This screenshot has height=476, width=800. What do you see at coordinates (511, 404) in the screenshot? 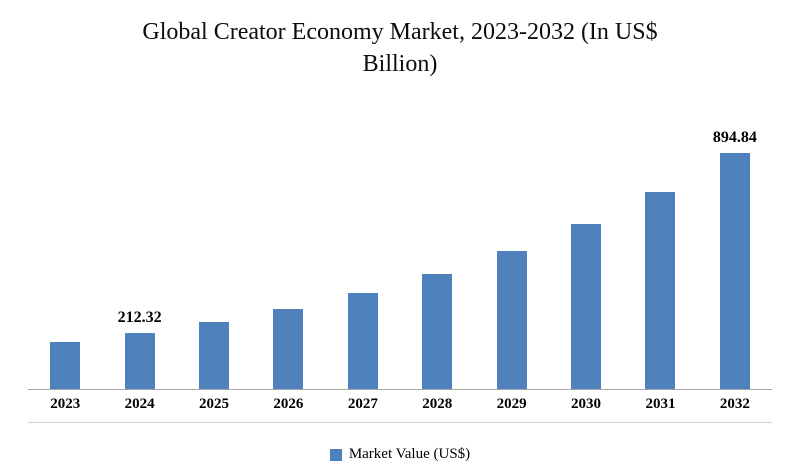
I see `x-tick-2029: 2029` at bounding box center [511, 404].